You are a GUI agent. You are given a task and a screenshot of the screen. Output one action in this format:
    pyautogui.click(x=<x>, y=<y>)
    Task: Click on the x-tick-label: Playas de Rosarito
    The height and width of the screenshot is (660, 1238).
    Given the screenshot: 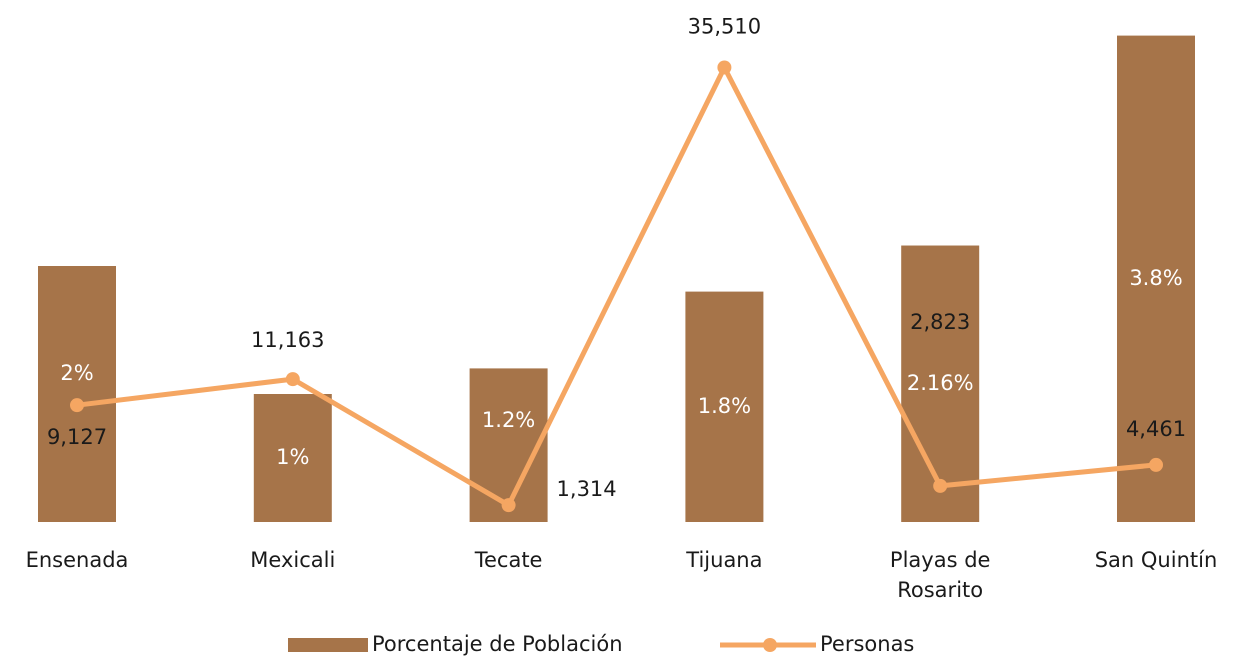 What is the action you would take?
    pyautogui.click(x=940, y=575)
    